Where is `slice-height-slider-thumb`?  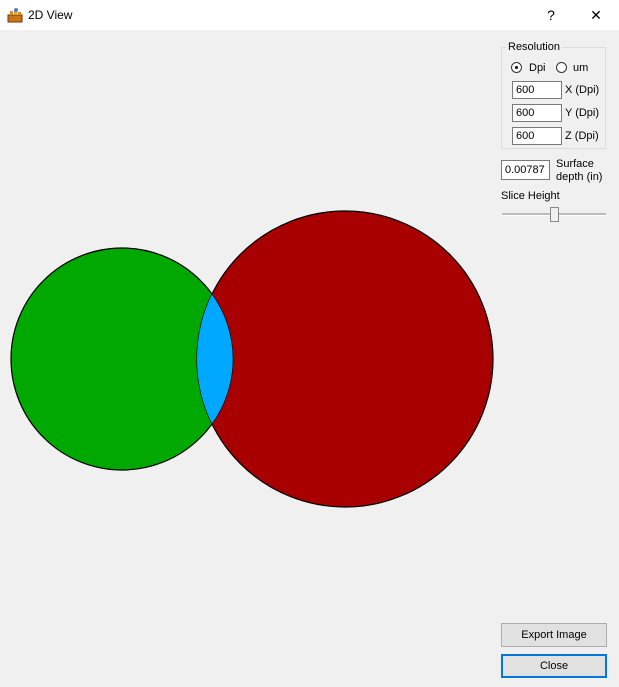
slice-height-slider-thumb is located at coordinates (554, 214).